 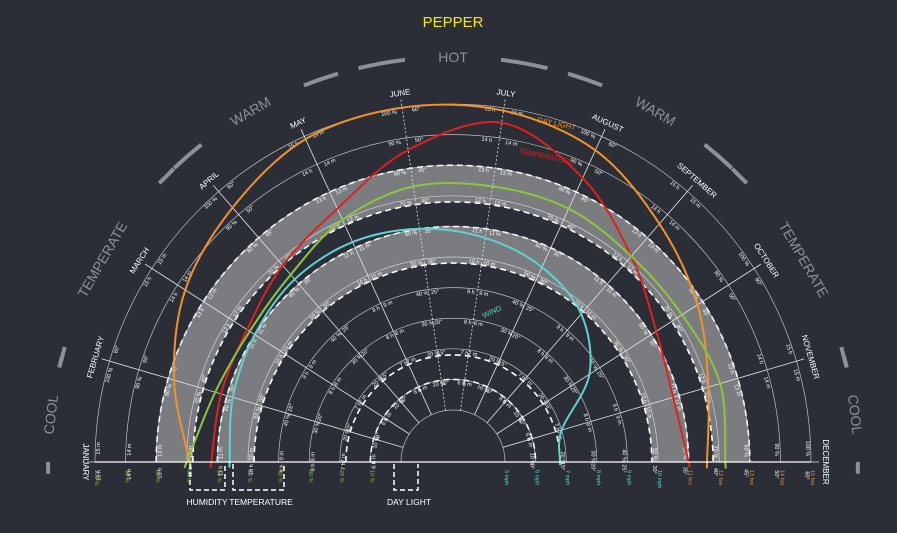 What do you see at coordinates (252, 454) in the screenshot?
I see `ring-label: 10 m` at bounding box center [252, 454].